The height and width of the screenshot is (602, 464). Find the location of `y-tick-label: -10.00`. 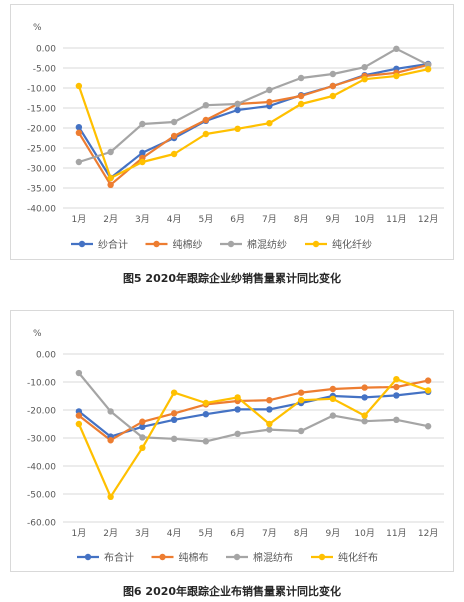

y-tick-label: -10.00 is located at coordinates (41, 90).